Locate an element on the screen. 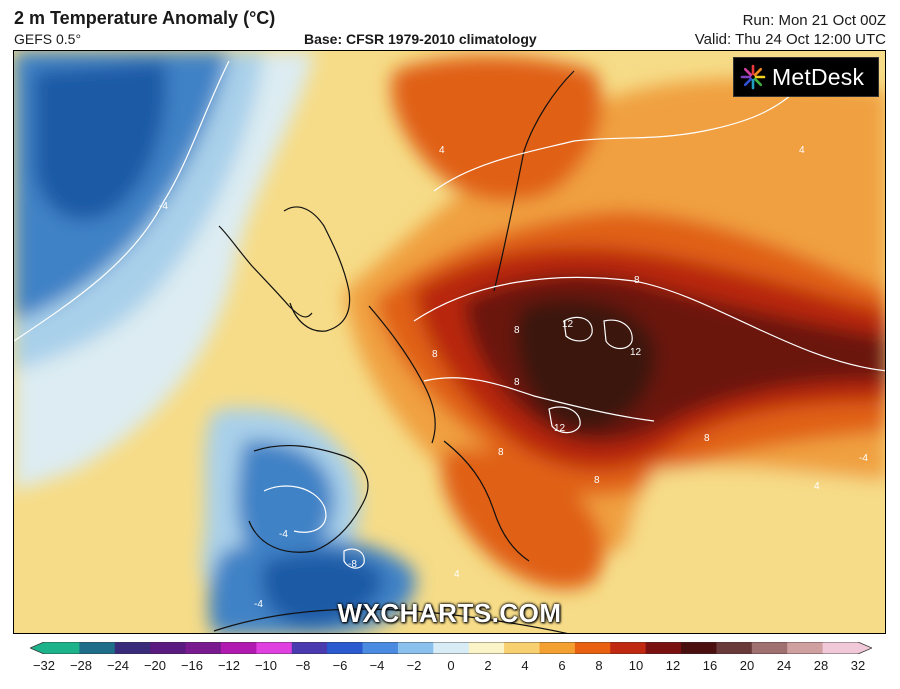  contour-4-north is located at coordinates (624, 131).